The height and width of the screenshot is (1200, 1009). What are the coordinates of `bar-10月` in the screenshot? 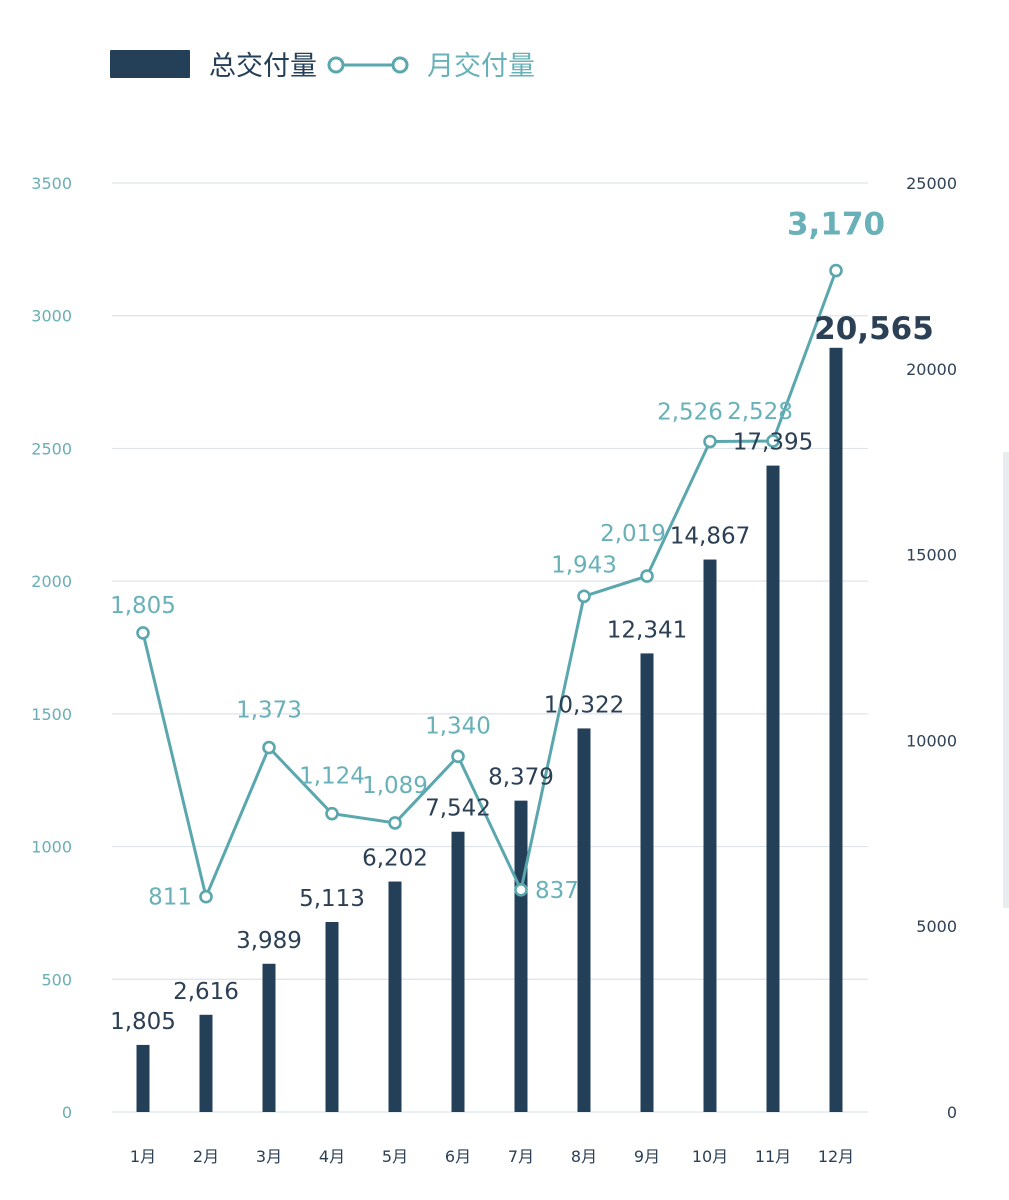 It's located at (710, 835).